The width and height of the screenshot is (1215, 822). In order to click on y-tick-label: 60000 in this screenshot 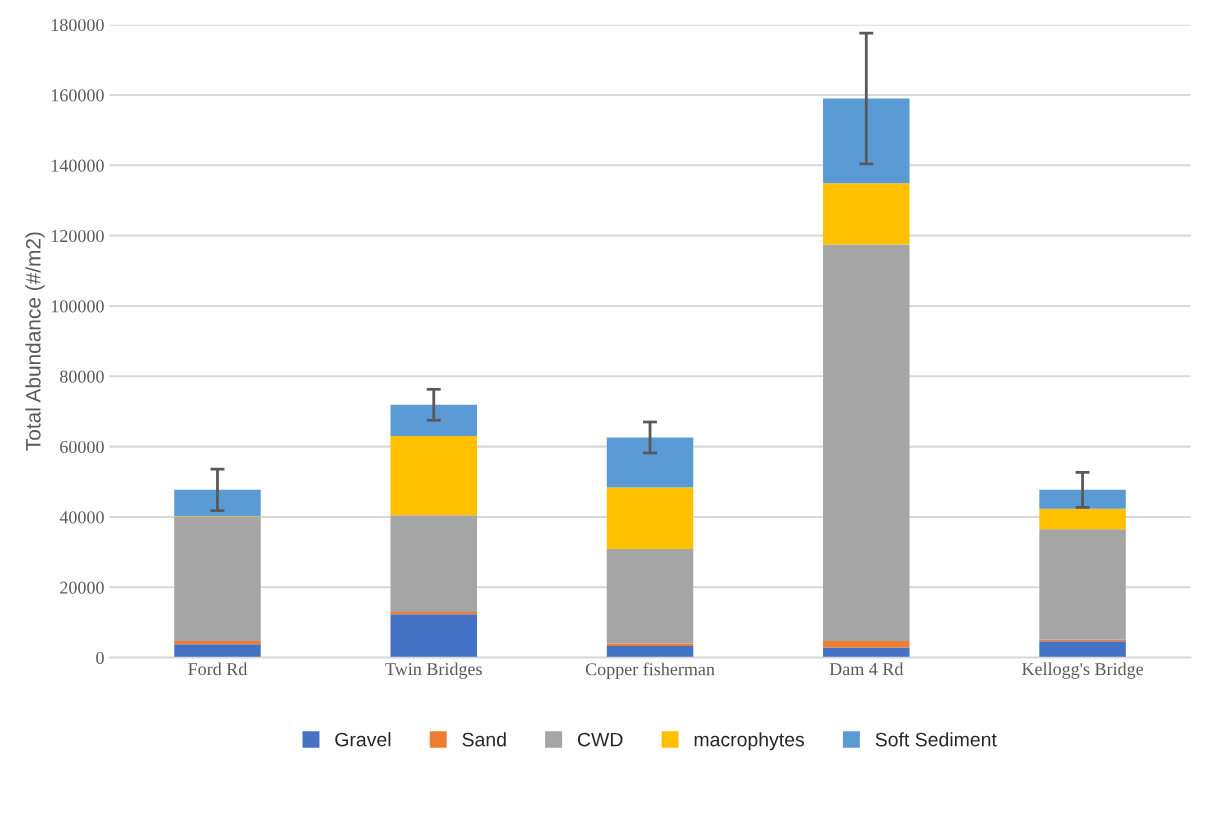, I will do `click(82, 447)`.